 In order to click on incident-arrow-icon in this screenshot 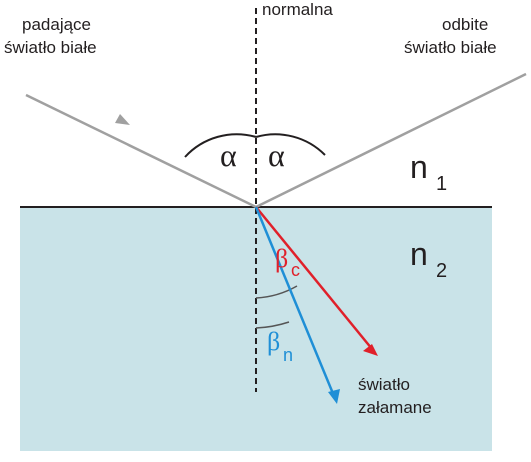, I will do `click(122, 119)`.